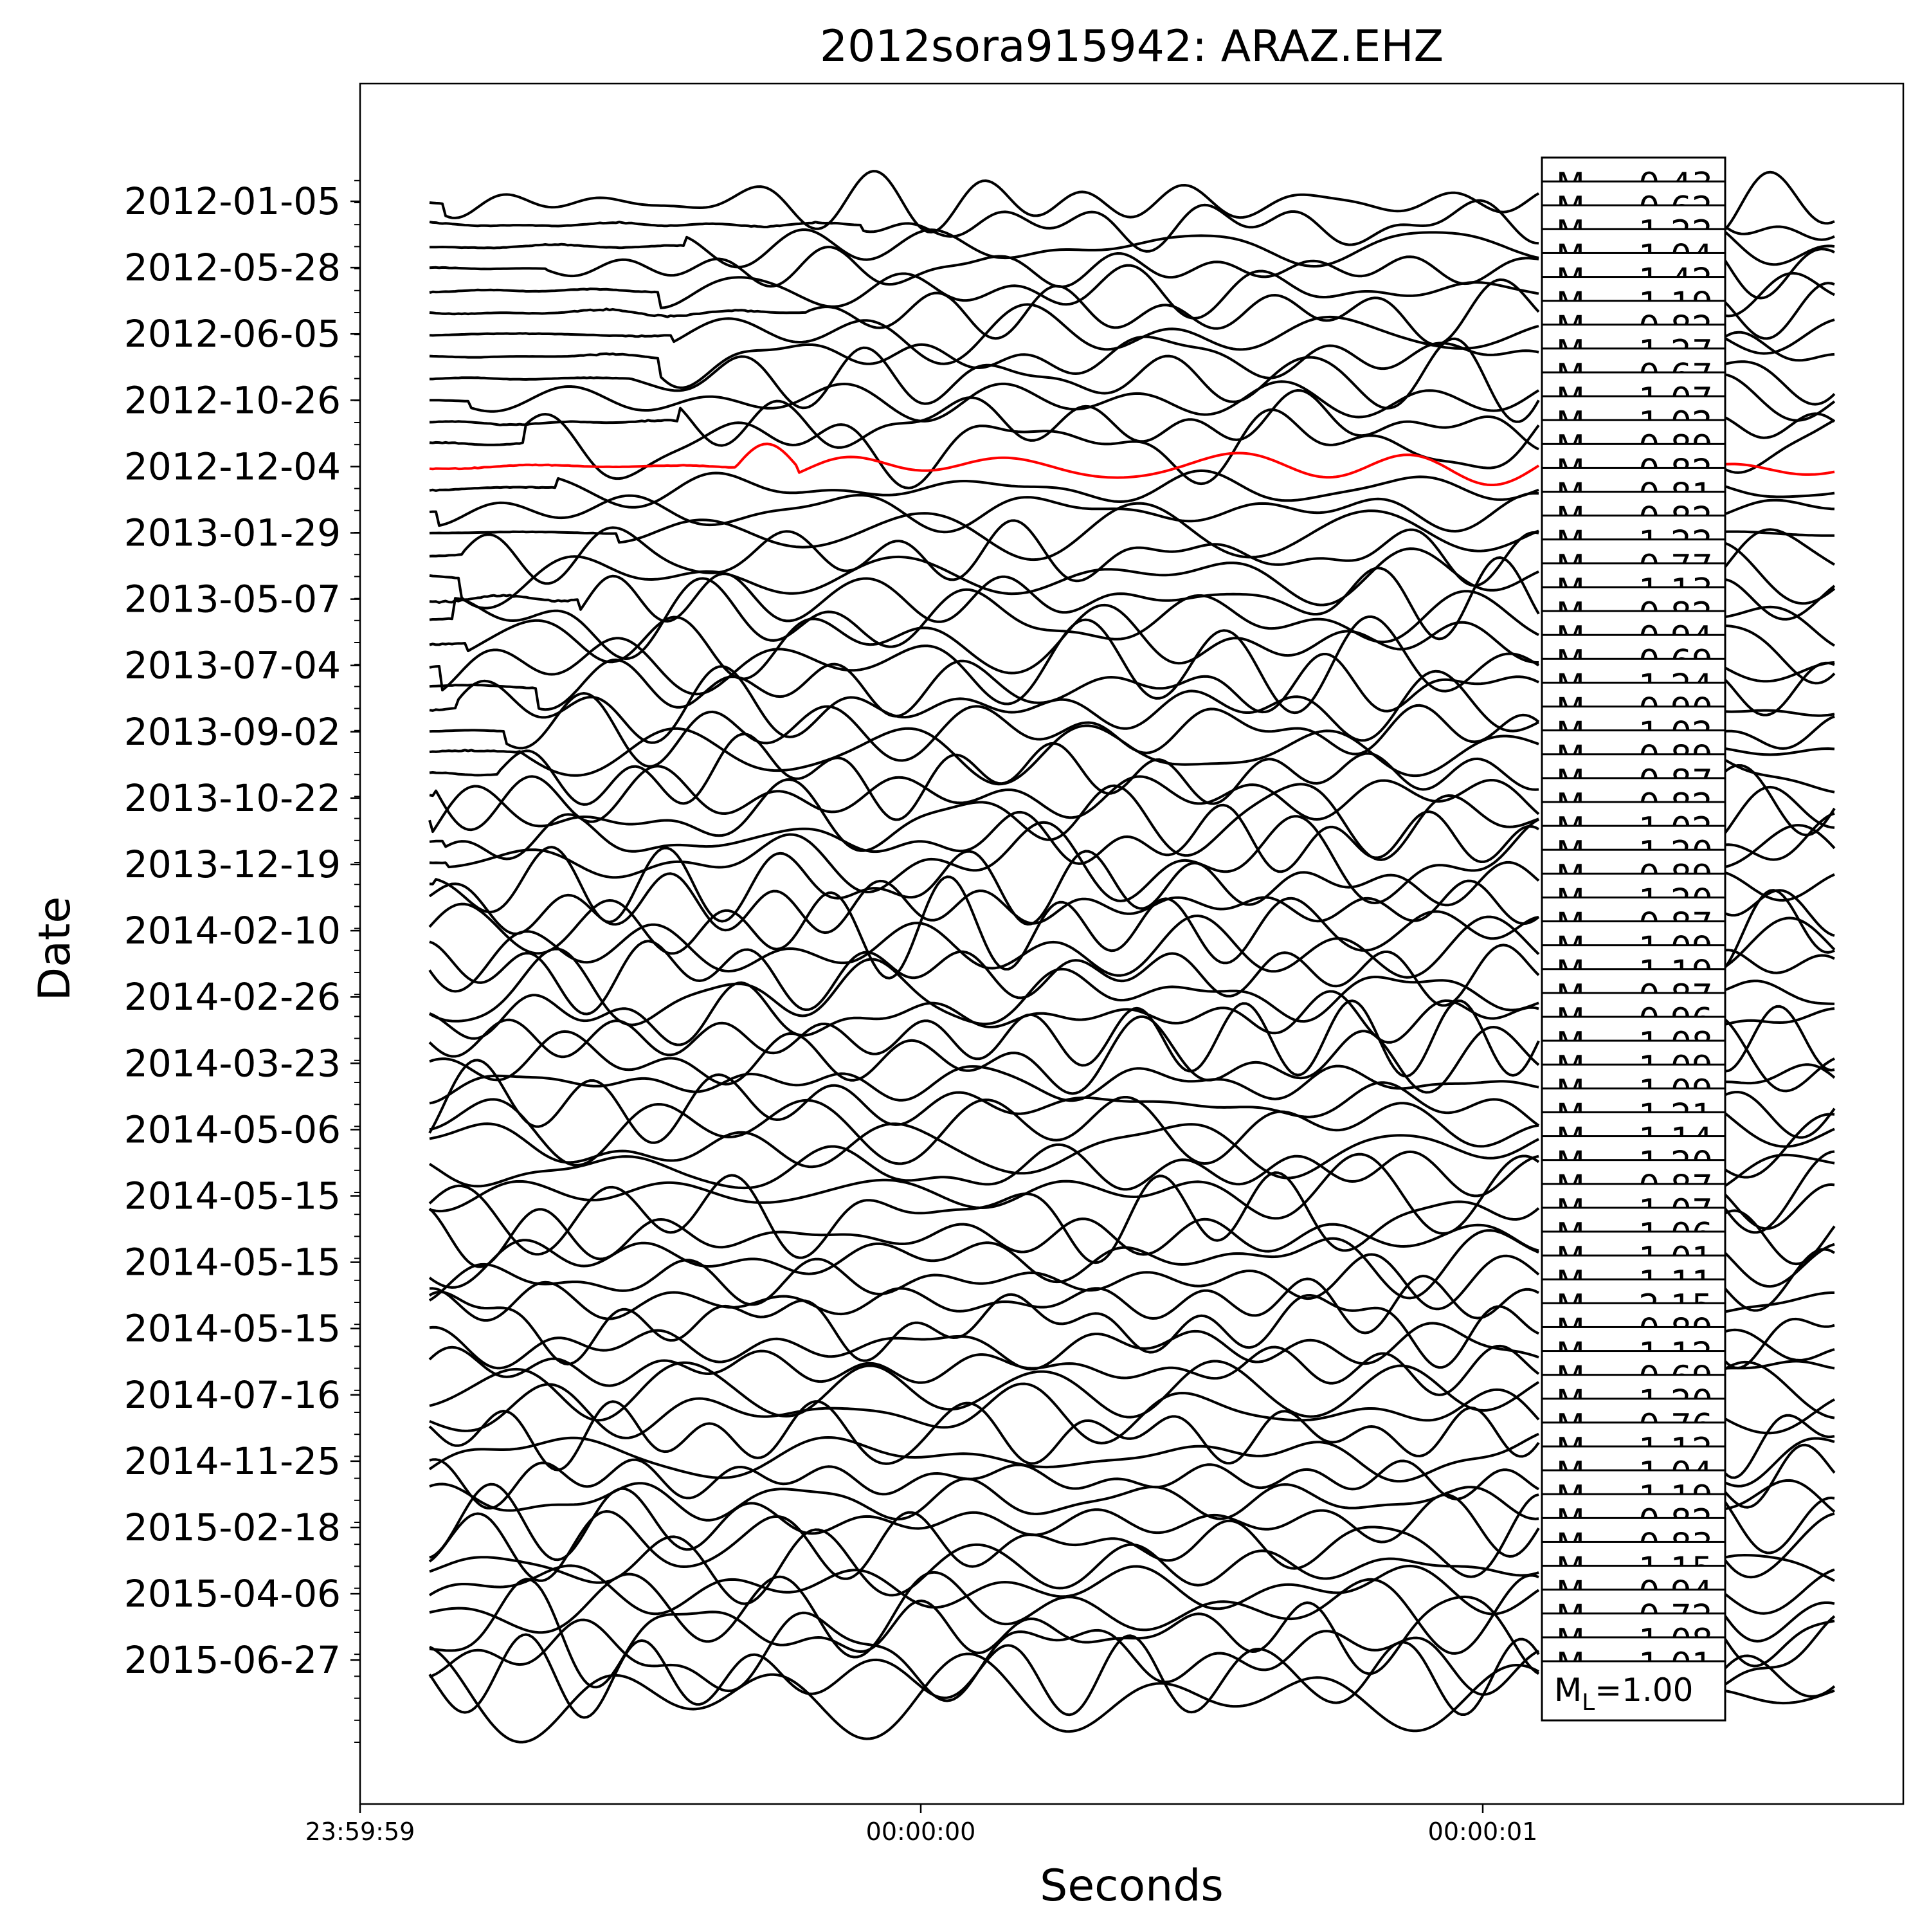  Describe the element at coordinates (360, 1832) in the screenshot. I see `x-tick-label: 23:59:59` at that location.